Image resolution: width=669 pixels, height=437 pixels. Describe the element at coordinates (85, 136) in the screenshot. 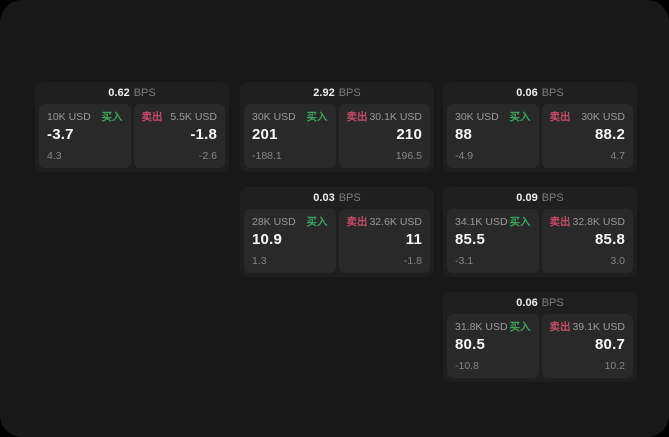

I see `buy-panel: 10K USD 买入 -3.7 4.3` at that location.